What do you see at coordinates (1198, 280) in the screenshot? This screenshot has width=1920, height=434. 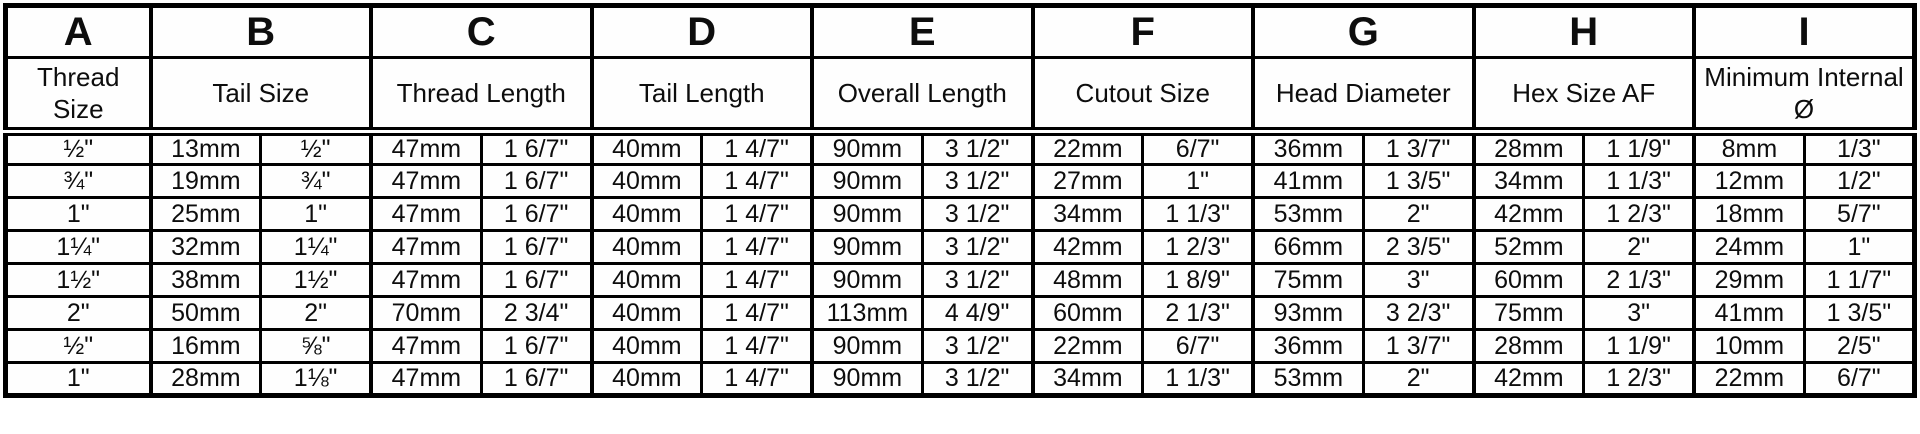 I see `table-cell: 1 8/9"` at bounding box center [1198, 280].